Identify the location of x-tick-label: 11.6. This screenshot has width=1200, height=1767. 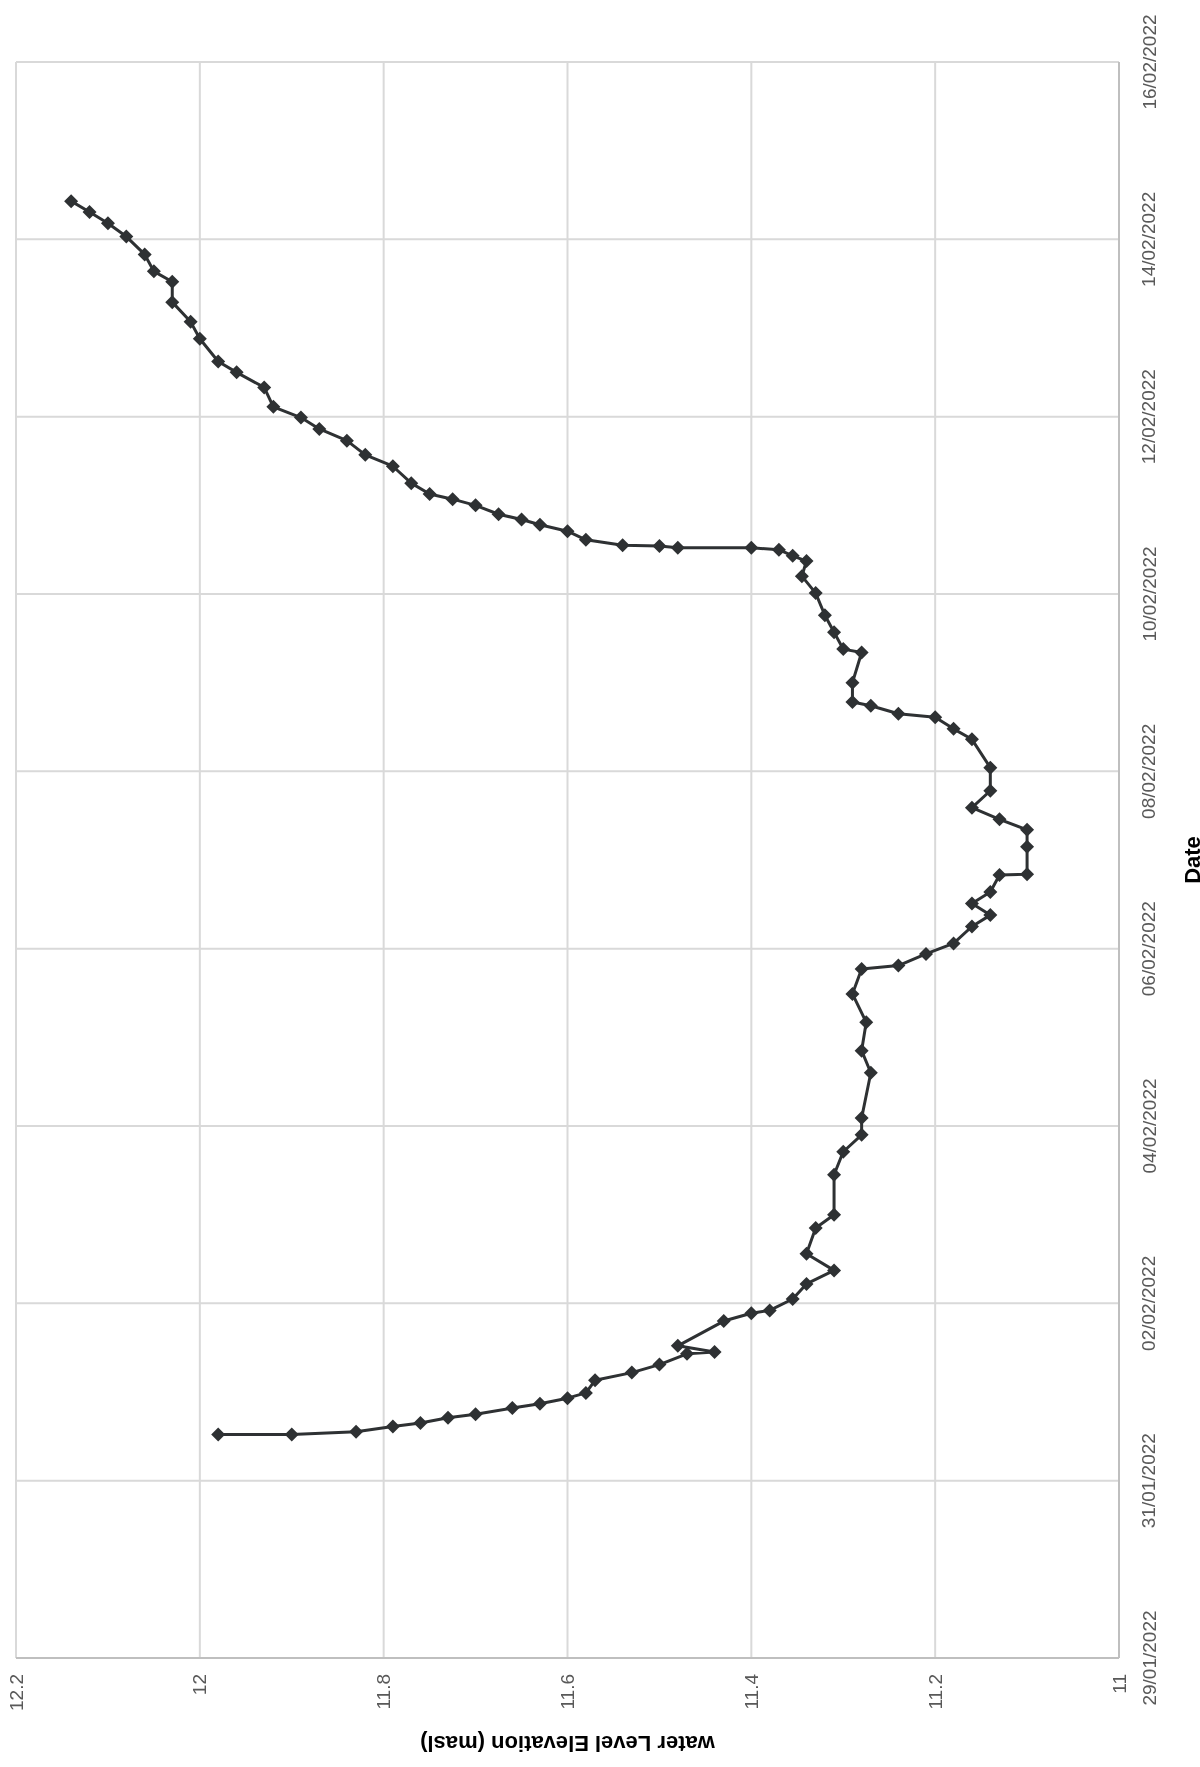
(567, 1692).